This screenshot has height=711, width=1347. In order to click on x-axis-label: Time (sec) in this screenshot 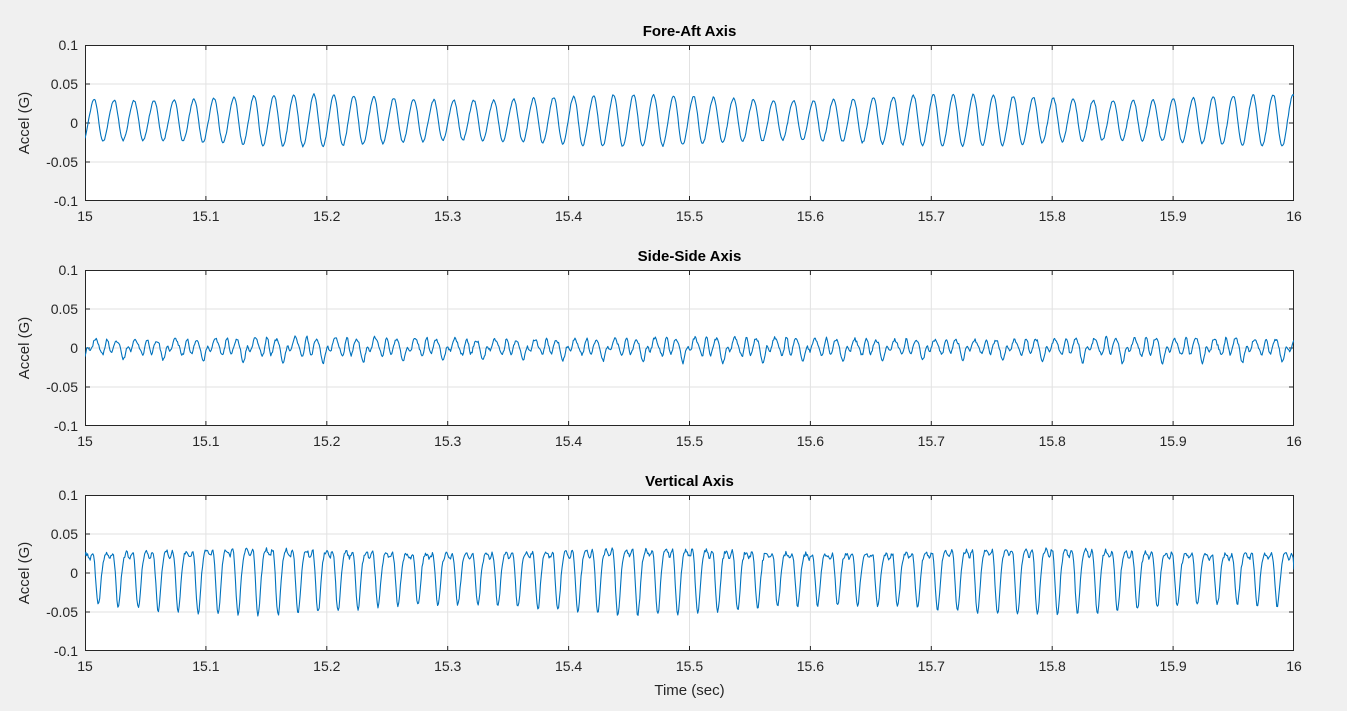, I will do `click(689, 690)`.